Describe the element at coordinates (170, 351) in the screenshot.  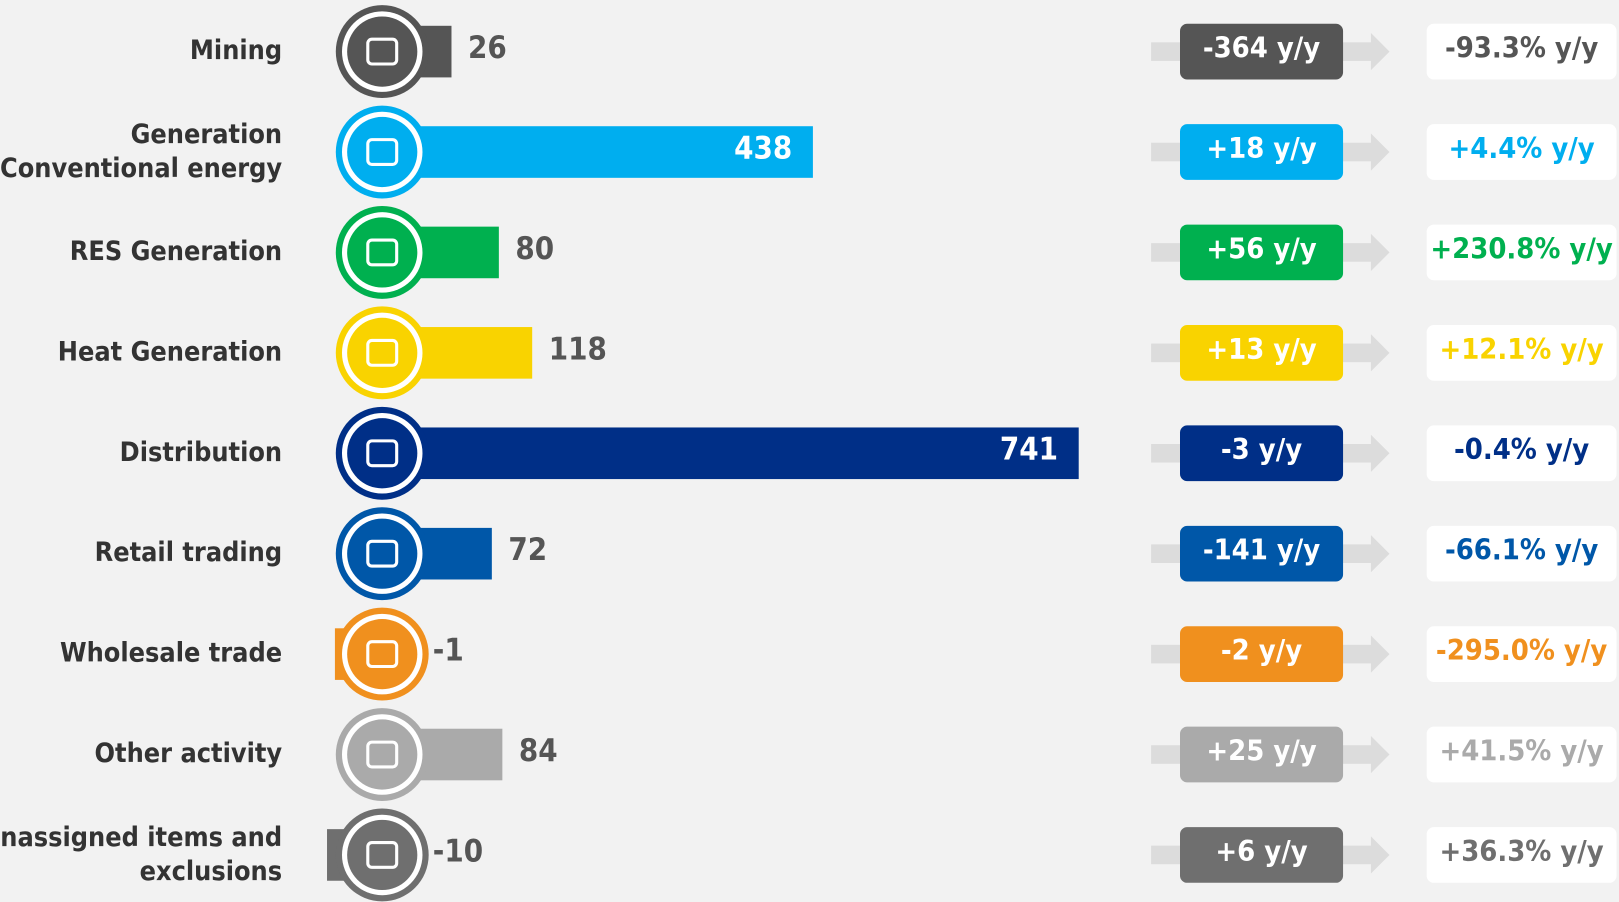
I see `category-label: Heat Generation` at that location.